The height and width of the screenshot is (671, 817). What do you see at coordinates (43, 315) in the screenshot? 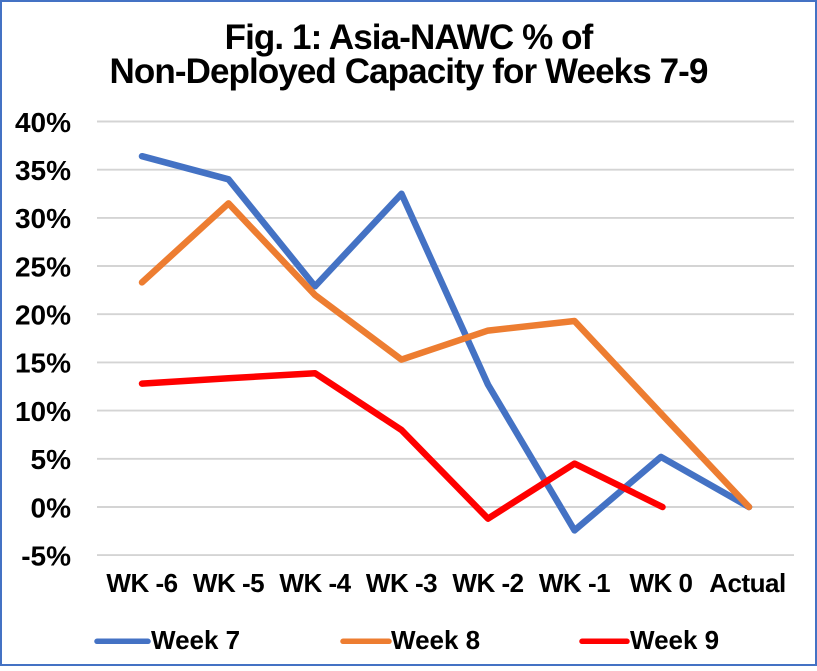
I see `svg-text: 20%` at bounding box center [43, 315].